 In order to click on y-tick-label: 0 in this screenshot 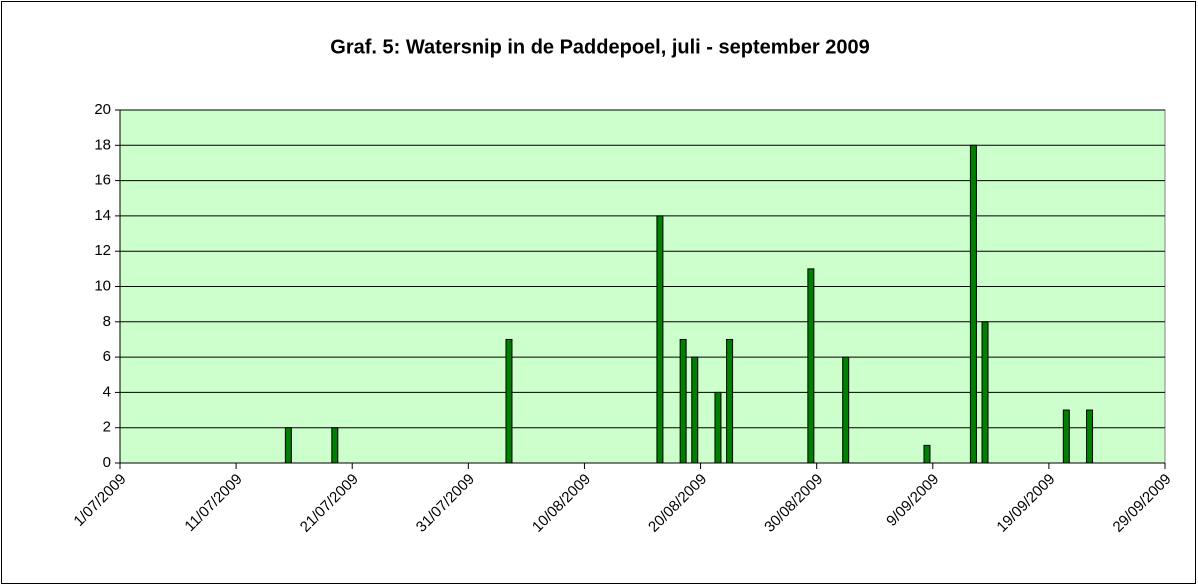, I will do `click(107, 462)`.